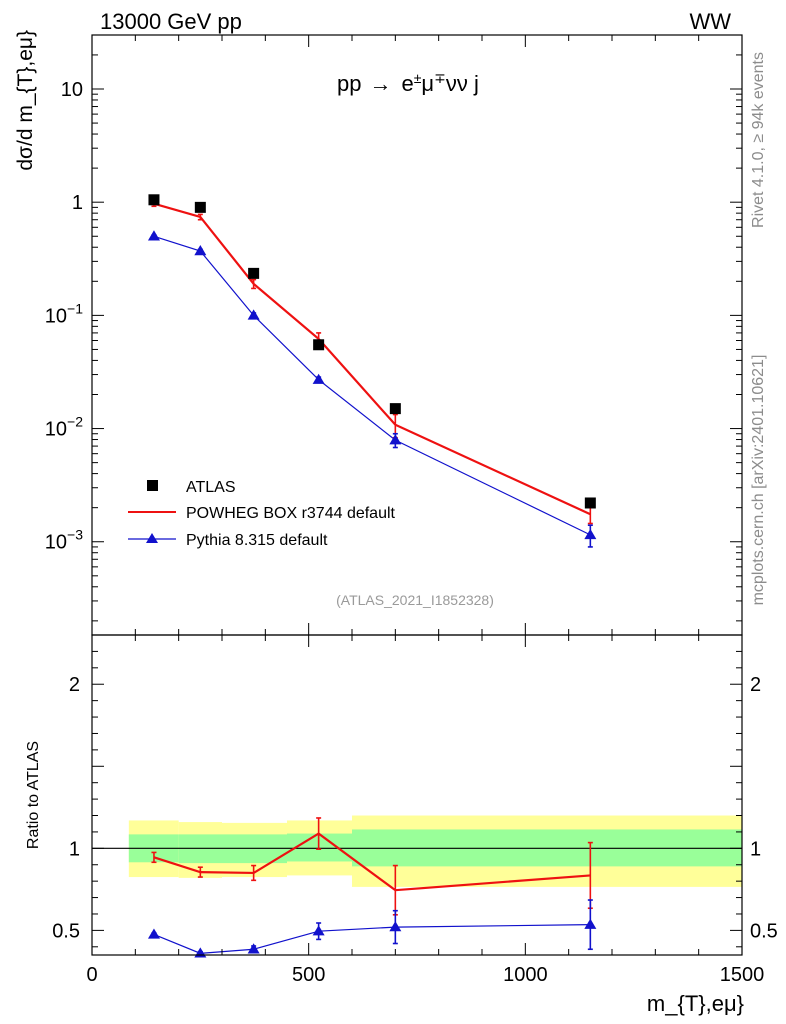 The image size is (786, 1024). Describe the element at coordinates (372, 862) in the screenshot. I see `powheg-ratio-line` at that location.